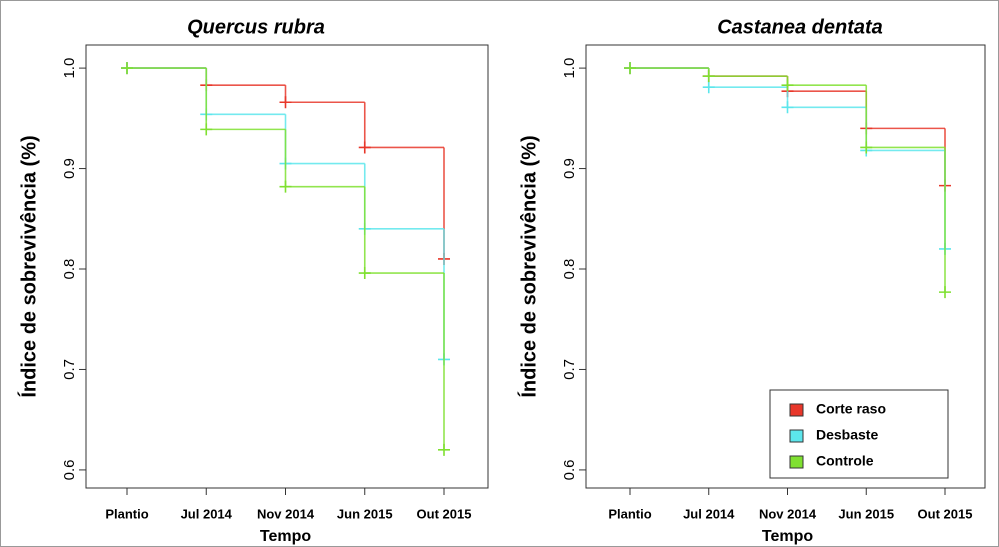  Describe the element at coordinates (845, 461) in the screenshot. I see `legend-label: Controle` at that location.